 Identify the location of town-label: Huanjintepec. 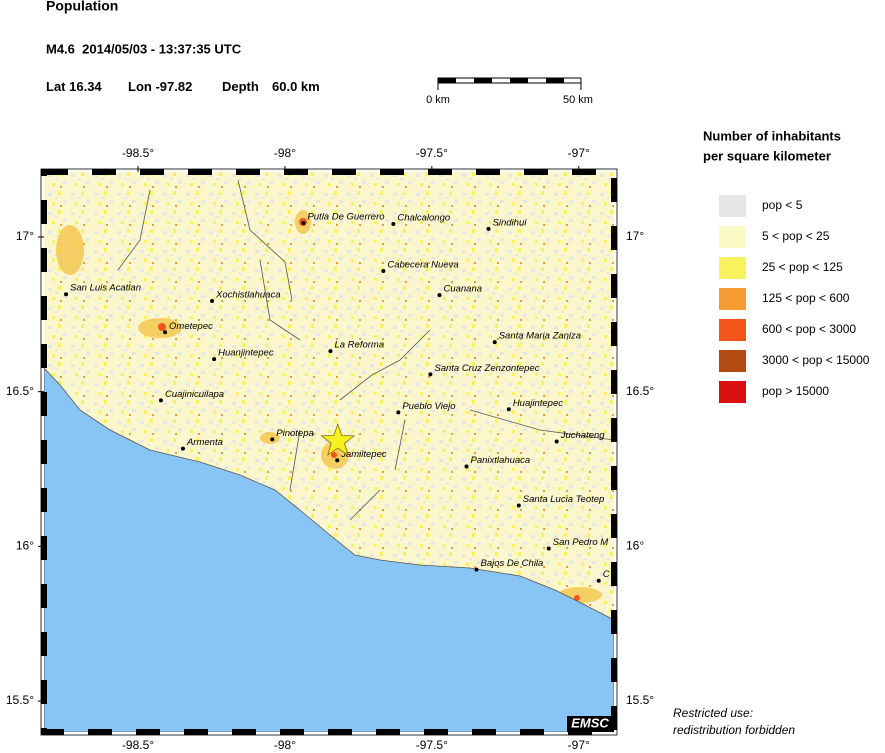
(246, 353).